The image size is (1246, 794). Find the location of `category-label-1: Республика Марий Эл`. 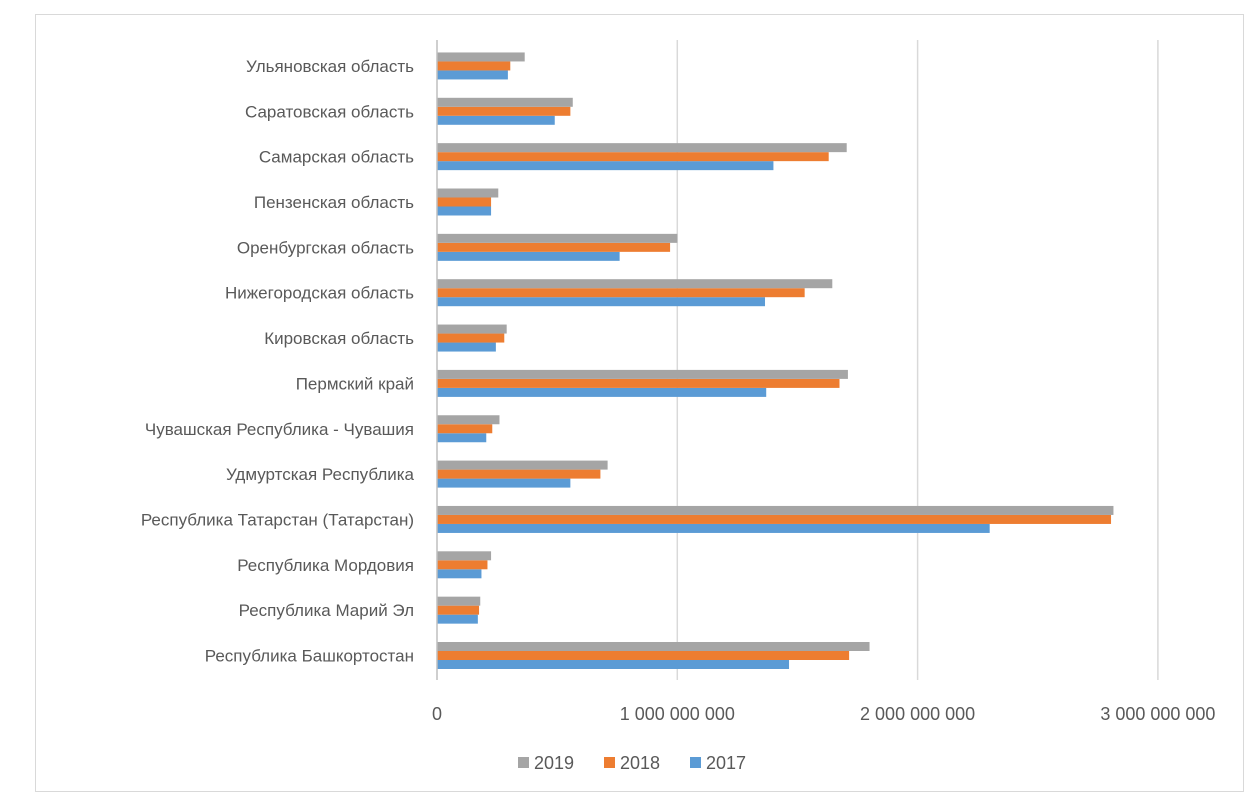

category-label-1: Республика Марий Эл is located at coordinates (326, 610).